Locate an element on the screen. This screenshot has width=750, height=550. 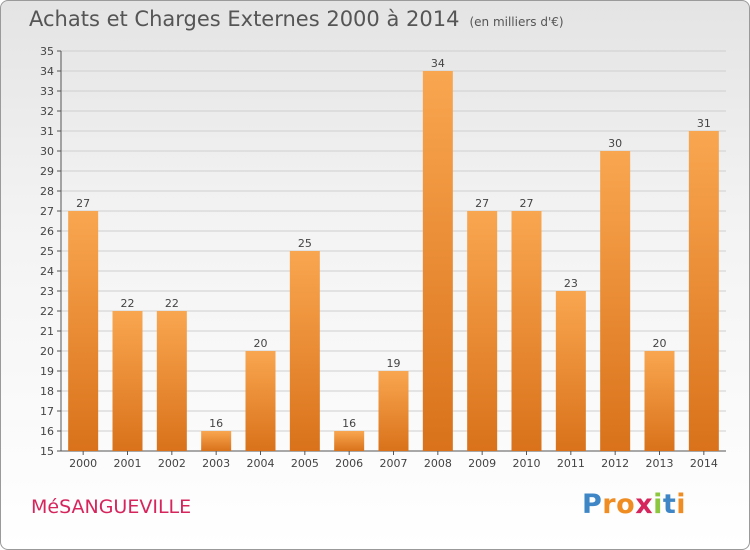
y-tick-label: 25 is located at coordinates (47, 251).